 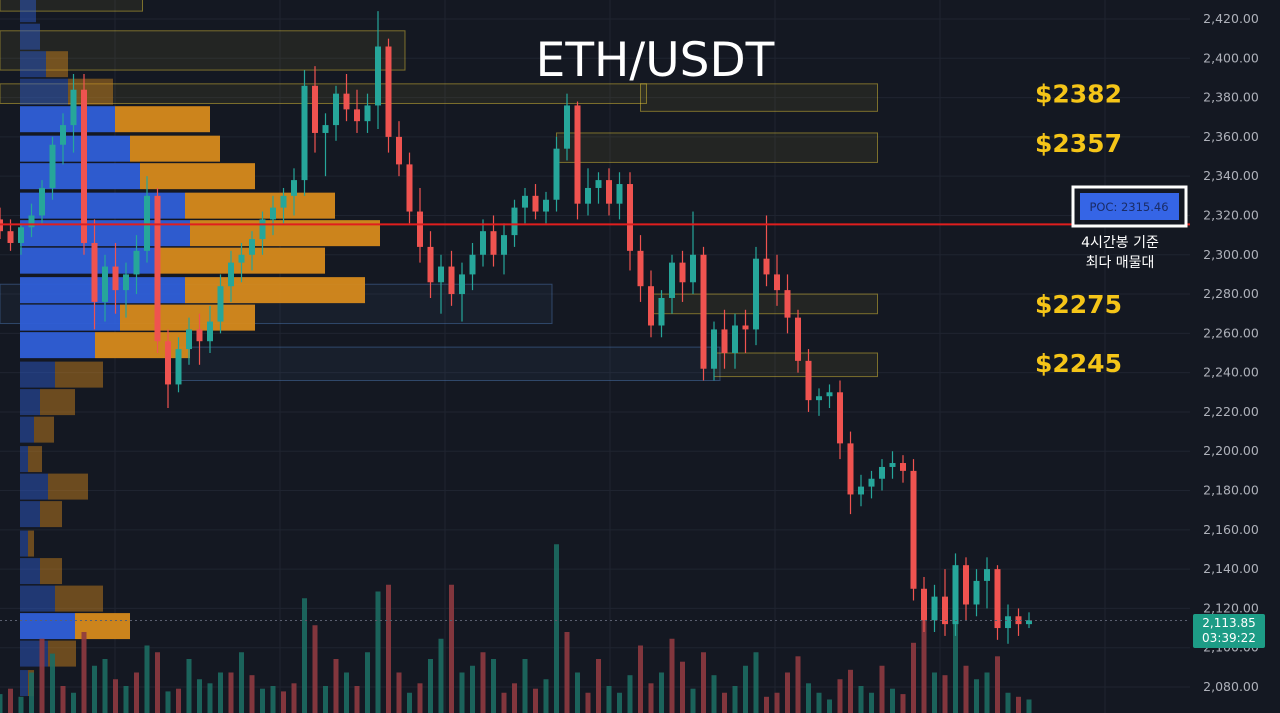 I want to click on price-tick-label: 2,340.00, so click(x=1231, y=175).